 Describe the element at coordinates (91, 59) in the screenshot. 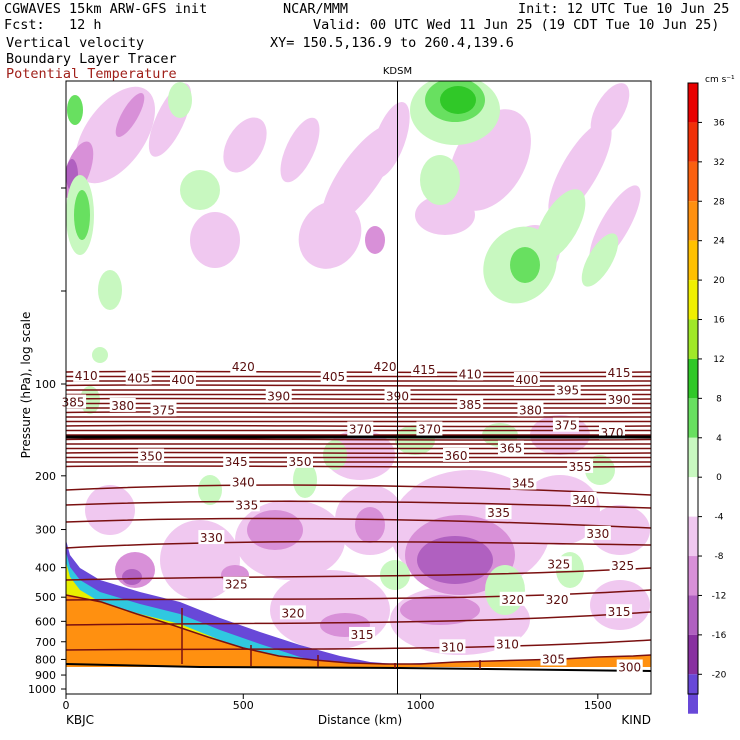

I see `field-label-boundary-layer-tracer: Boundary Layer Tracer` at that location.